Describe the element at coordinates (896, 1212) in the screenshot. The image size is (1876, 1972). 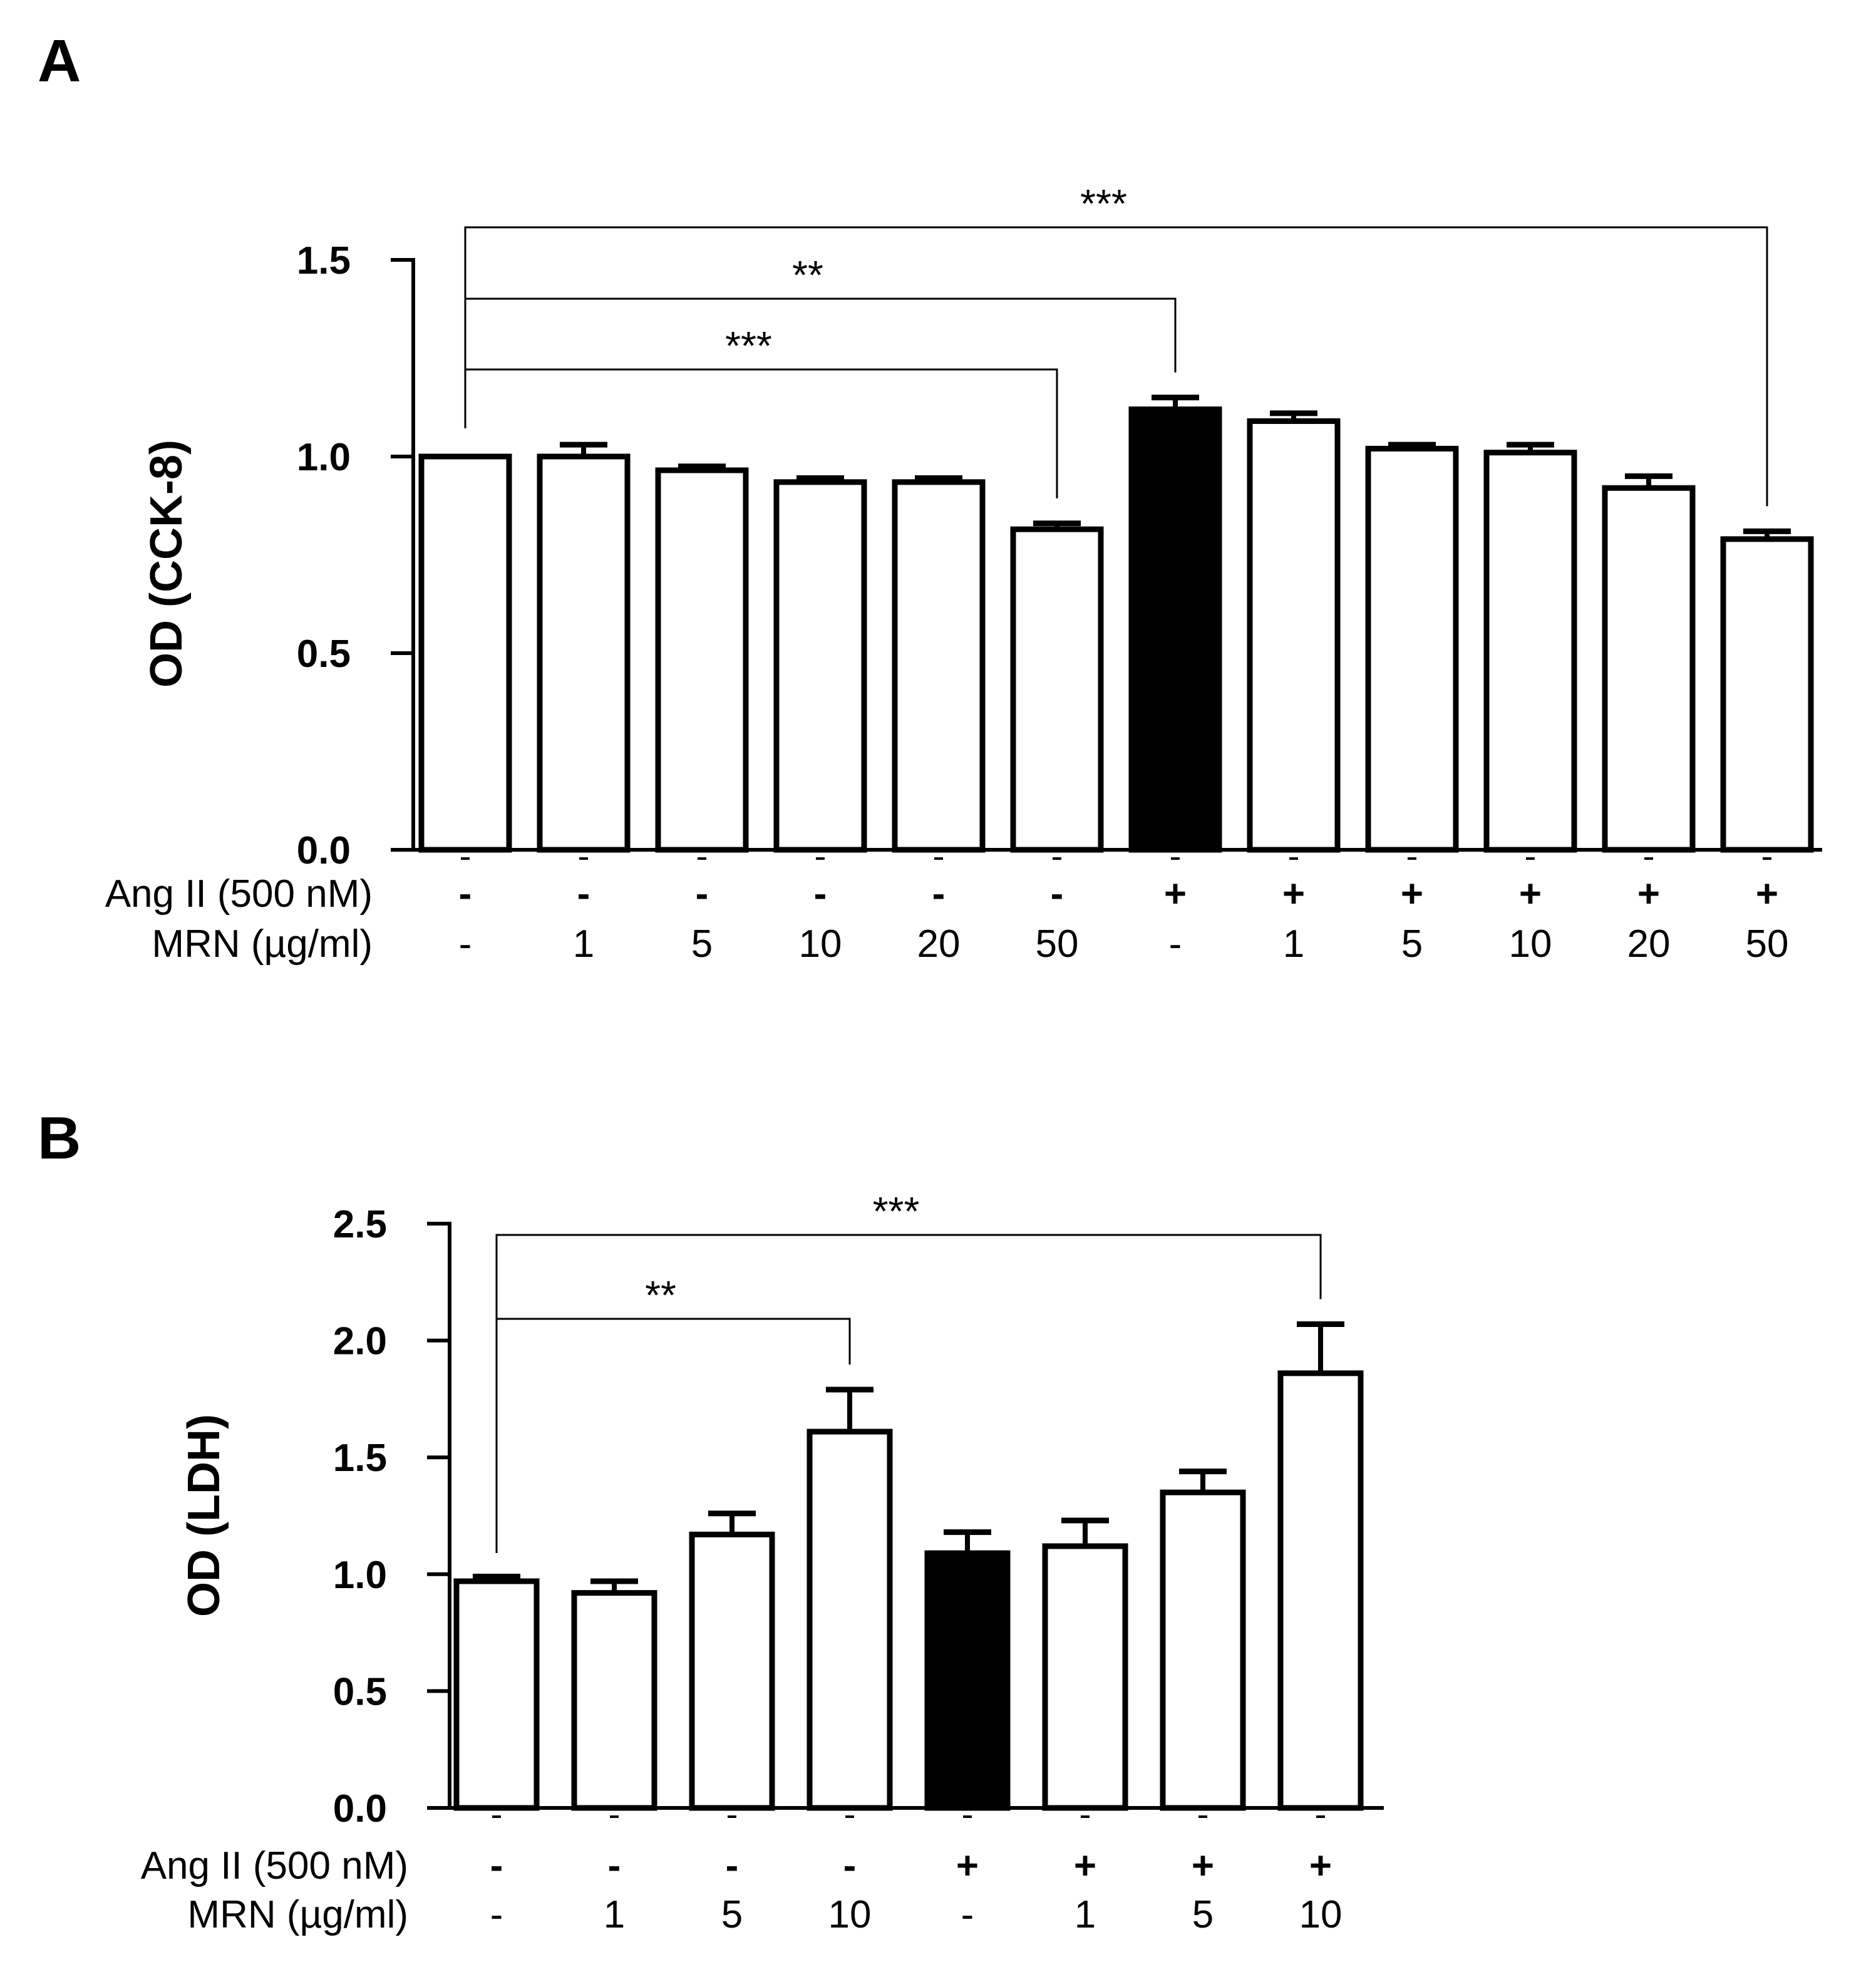
I see `panel-b-significance-label: ***` at that location.